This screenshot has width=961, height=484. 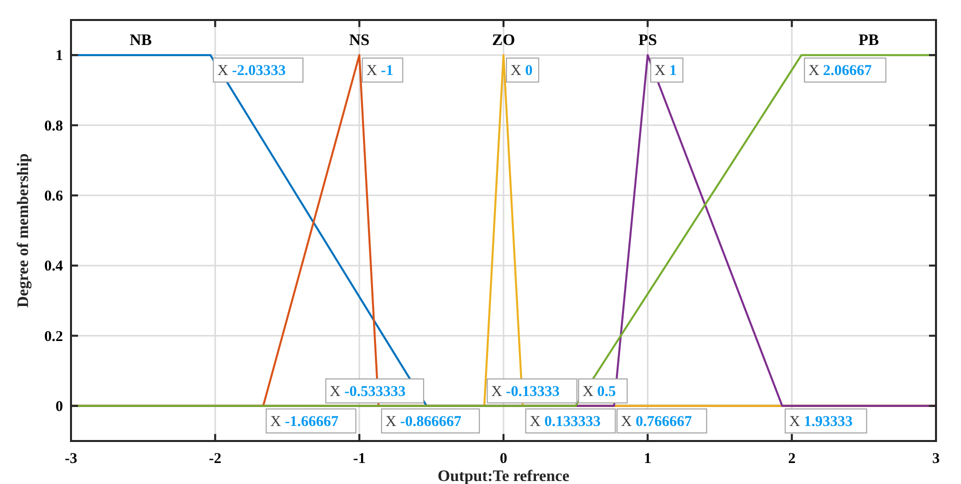 I want to click on annotation: X -2.03333, so click(x=251, y=71).